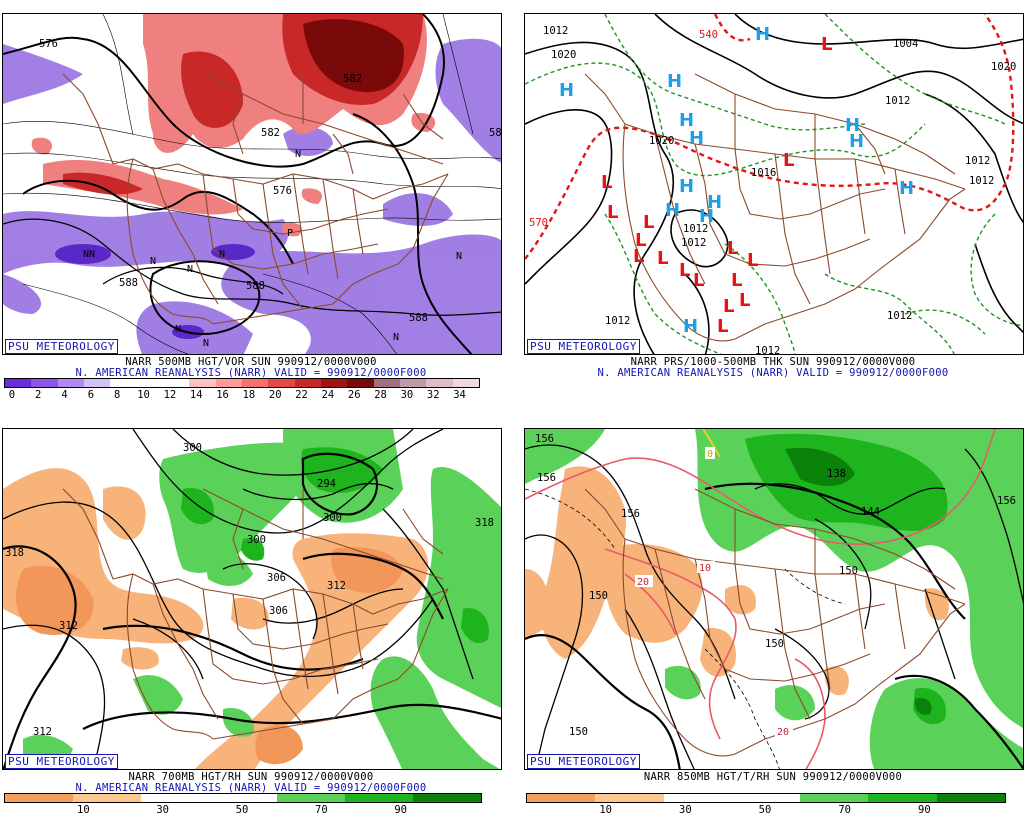 The height and width of the screenshot is (819, 1024). What do you see at coordinates (162, 810) in the screenshot?
I see `colorbar-tick-label: 30` at bounding box center [162, 810].